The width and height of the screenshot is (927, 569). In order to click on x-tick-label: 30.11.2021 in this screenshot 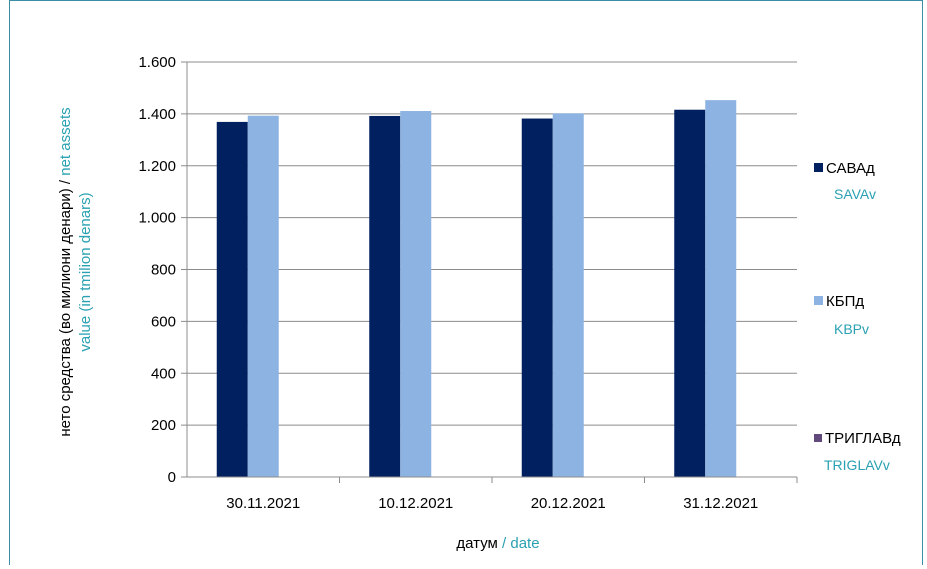, I will do `click(263, 503)`.